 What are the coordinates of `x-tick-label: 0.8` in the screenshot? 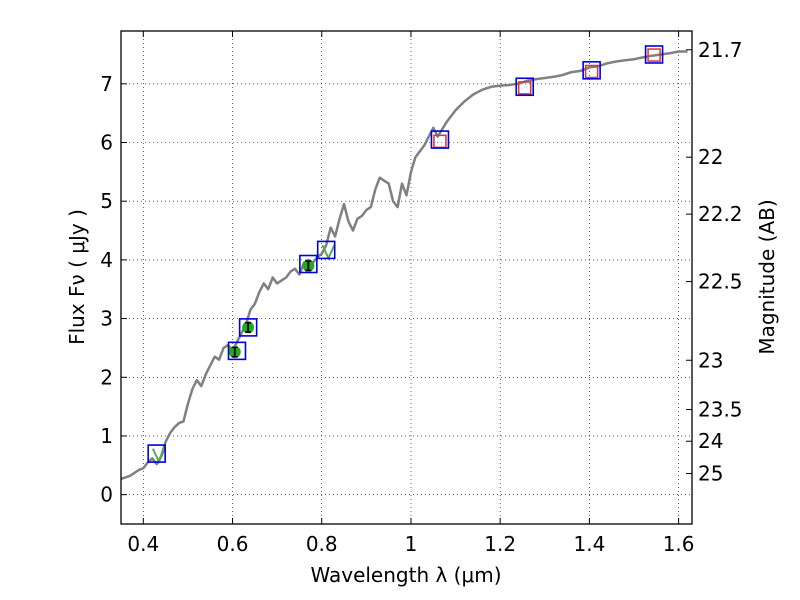 It's located at (322, 544).